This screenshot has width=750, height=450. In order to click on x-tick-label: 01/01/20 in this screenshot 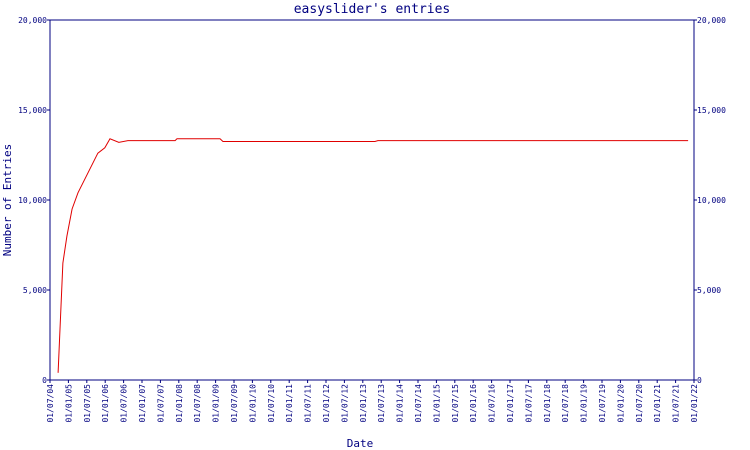, I will do `click(620, 403)`.